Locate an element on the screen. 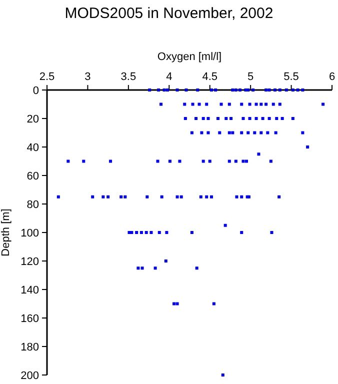 This screenshot has height=384, width=338. x-tick-label: 6 is located at coordinates (332, 77).